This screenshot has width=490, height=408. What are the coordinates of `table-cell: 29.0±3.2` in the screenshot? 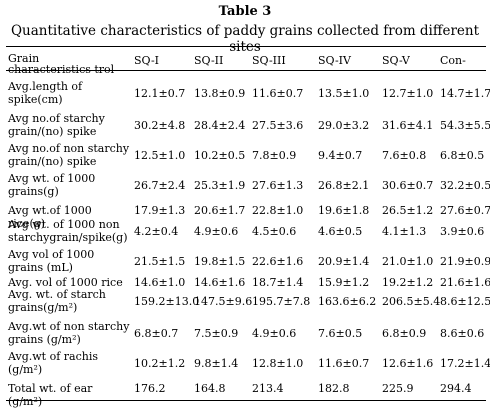 It's located at (344, 125).